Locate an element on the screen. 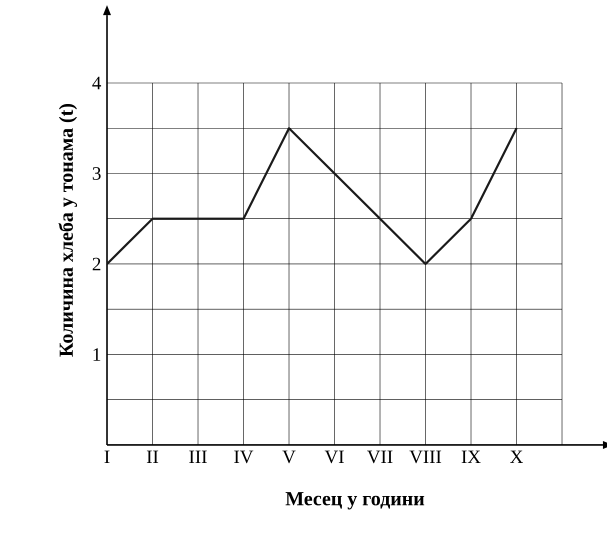  x-tick-label: III is located at coordinates (198, 457).